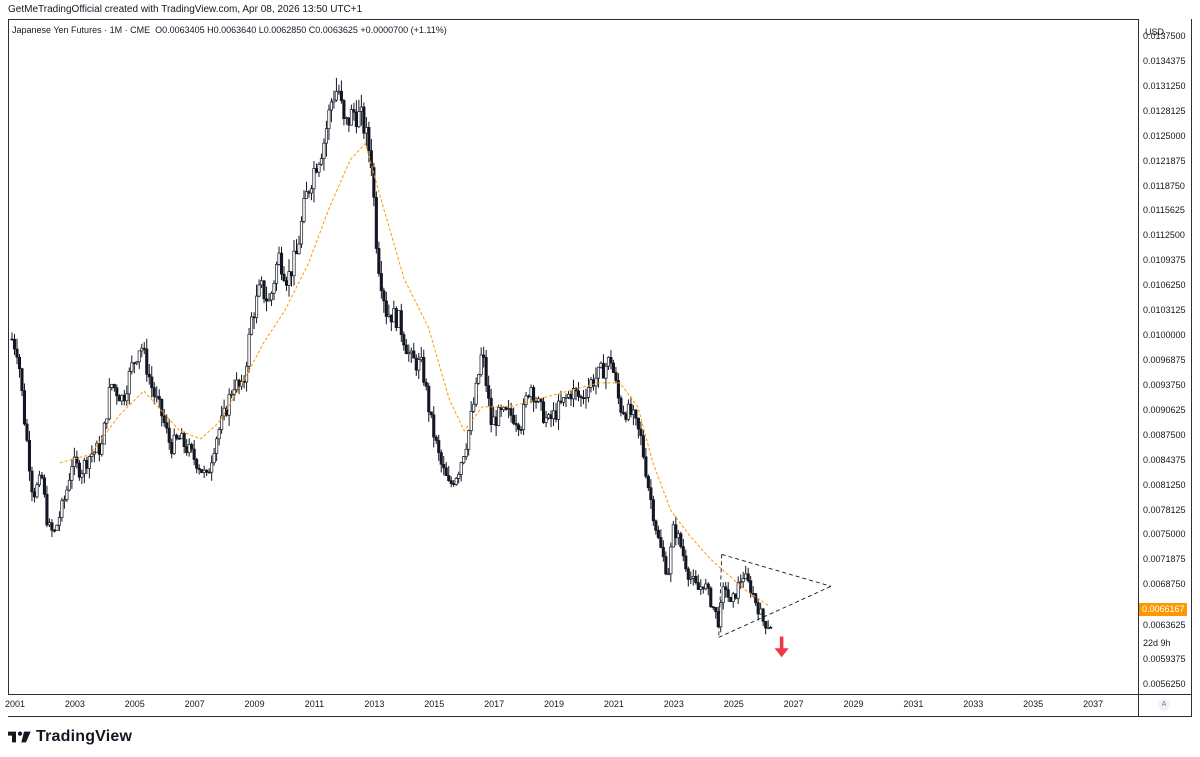 The height and width of the screenshot is (757, 1200). I want to click on time-tick-label: 2017, so click(494, 704).